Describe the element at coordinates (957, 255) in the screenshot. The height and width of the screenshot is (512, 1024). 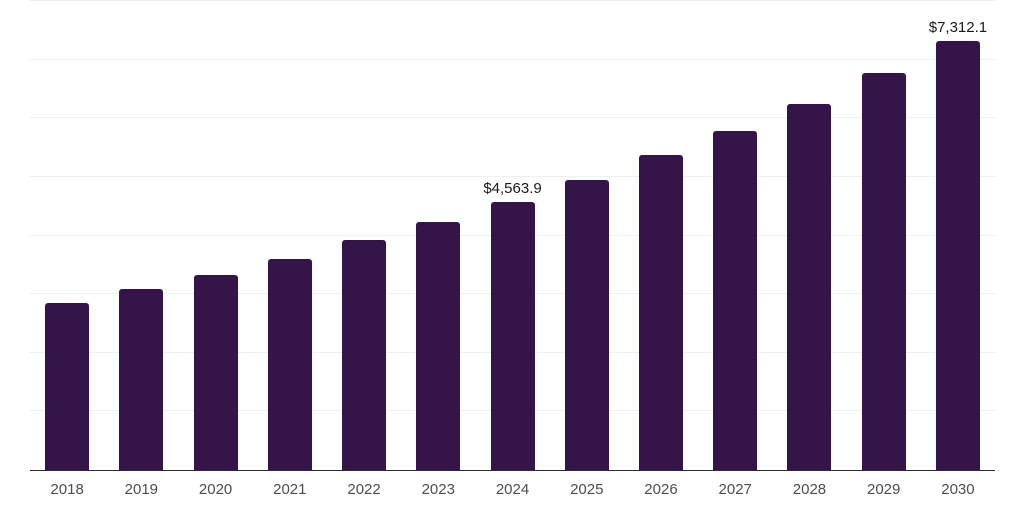
I see `bar-2030` at that location.